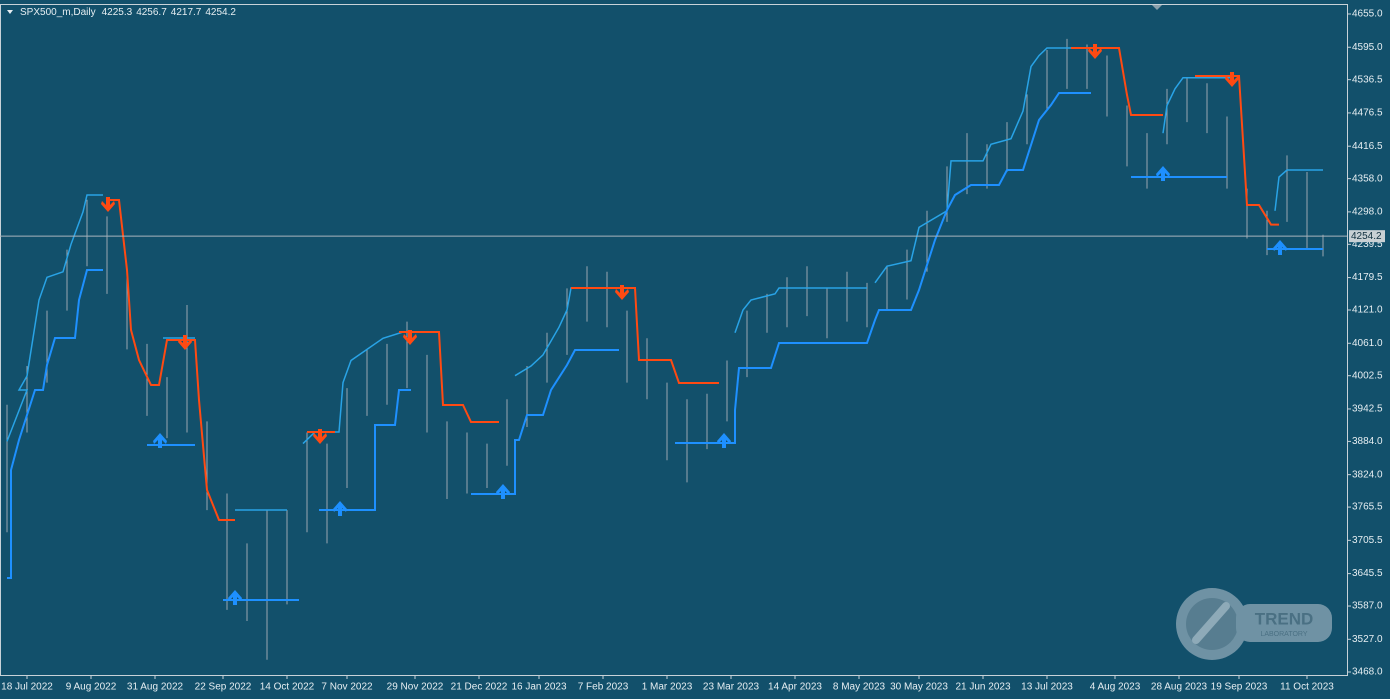 This screenshot has height=699, width=1390. What do you see at coordinates (1115, 687) in the screenshot?
I see `x-tick-label: 4 Aug 2023` at bounding box center [1115, 687].